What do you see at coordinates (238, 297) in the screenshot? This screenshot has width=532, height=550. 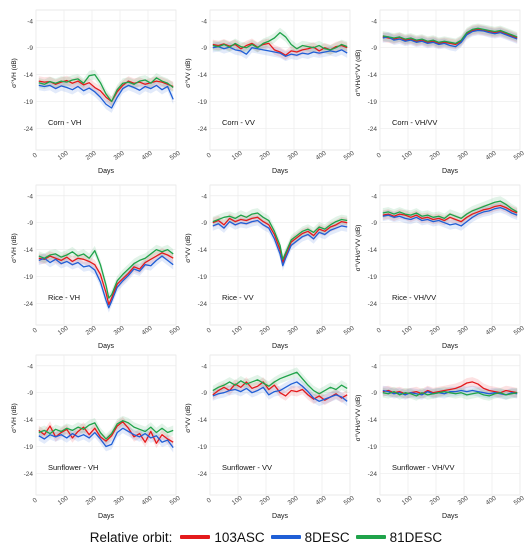 I see `panel-label: Rice - VV` at bounding box center [238, 297].